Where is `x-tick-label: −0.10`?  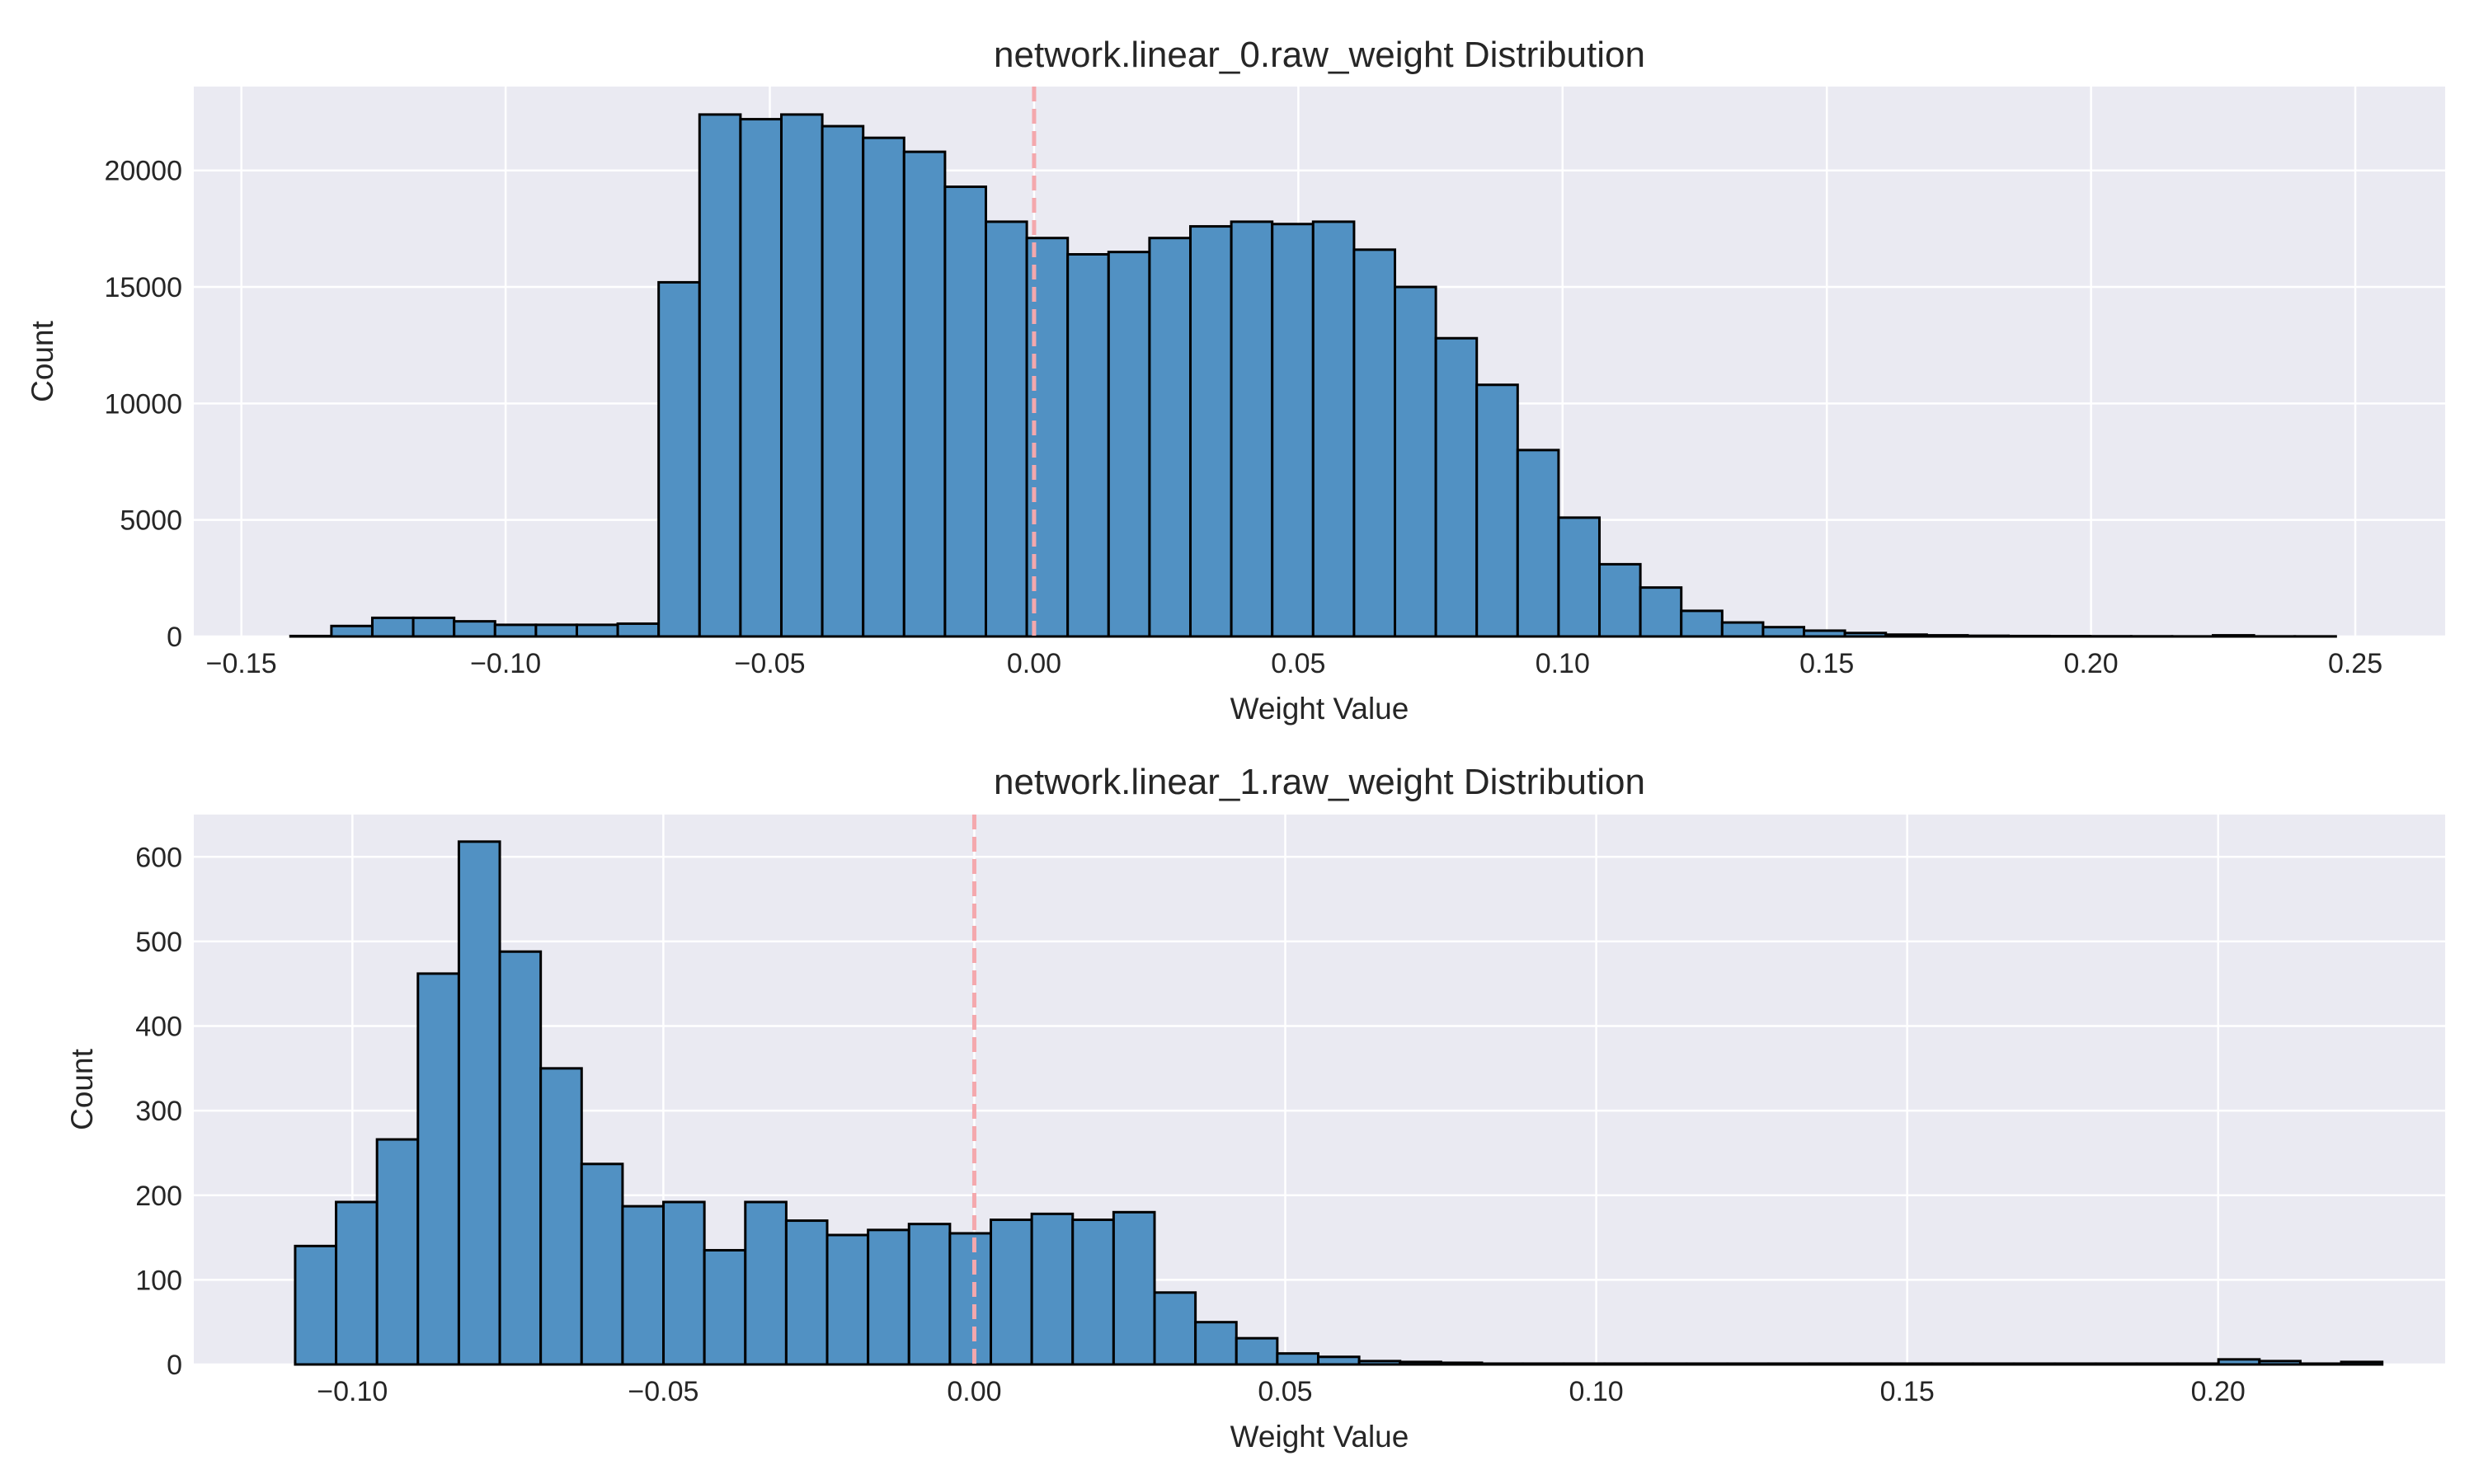 x-tick-label: −0.10 is located at coordinates (352, 1391).